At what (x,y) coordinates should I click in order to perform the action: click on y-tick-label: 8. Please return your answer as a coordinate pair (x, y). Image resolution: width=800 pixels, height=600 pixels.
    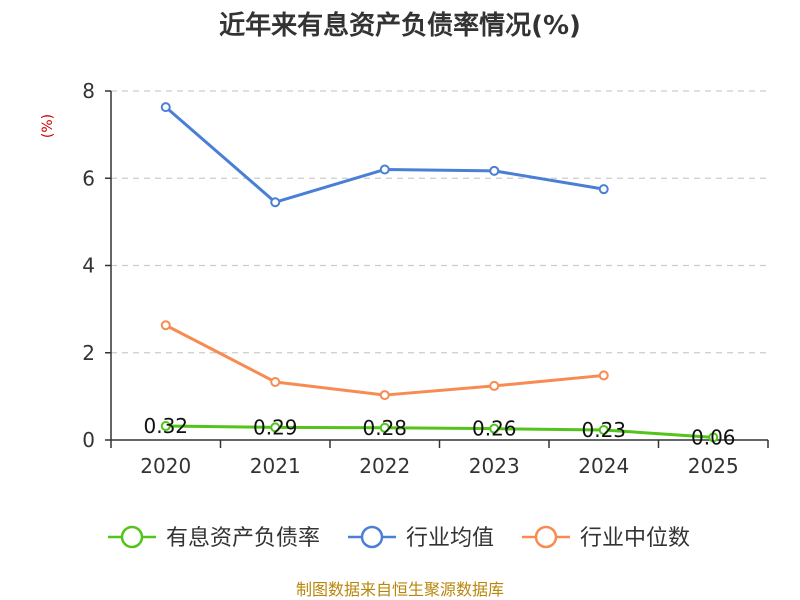
    Looking at the image, I should click on (88, 91).